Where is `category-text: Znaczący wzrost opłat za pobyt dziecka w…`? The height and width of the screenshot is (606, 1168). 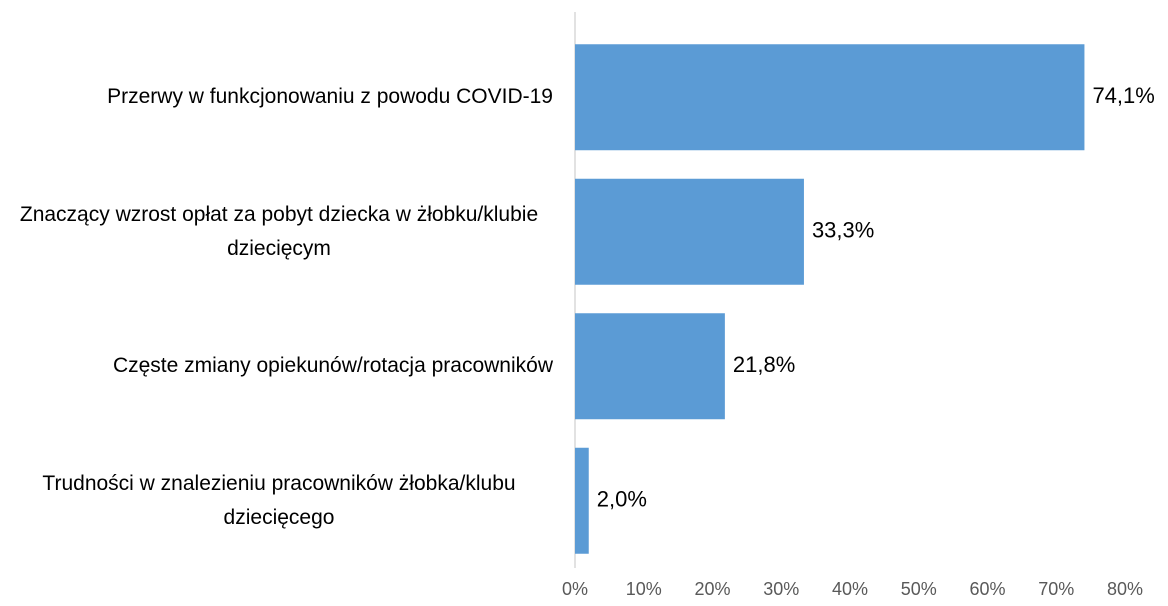
category-text: Znaczący wzrost opłat za pobyt dziecka w… is located at coordinates (279, 231).